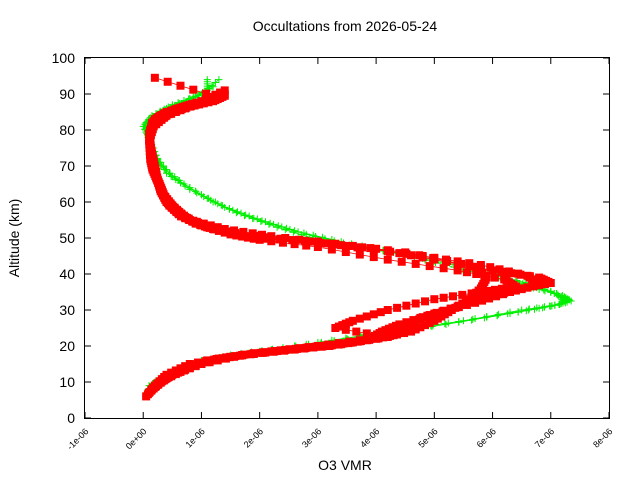 The height and width of the screenshot is (480, 640). Describe the element at coordinates (67, 166) in the screenshot. I see `y-tick-label: 70` at that location.